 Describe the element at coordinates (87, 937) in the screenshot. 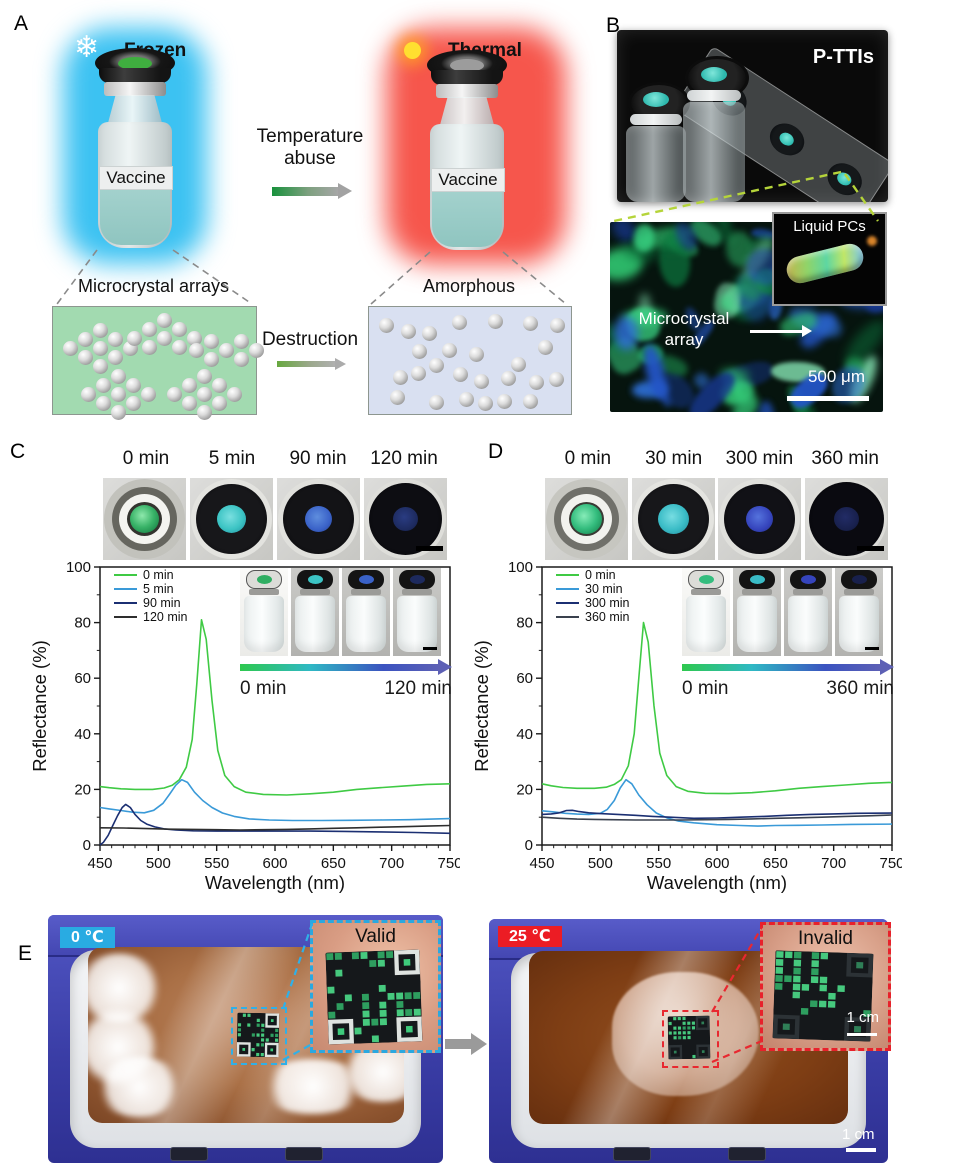

I see `cold-temp-badge: 0 ℃` at that location.